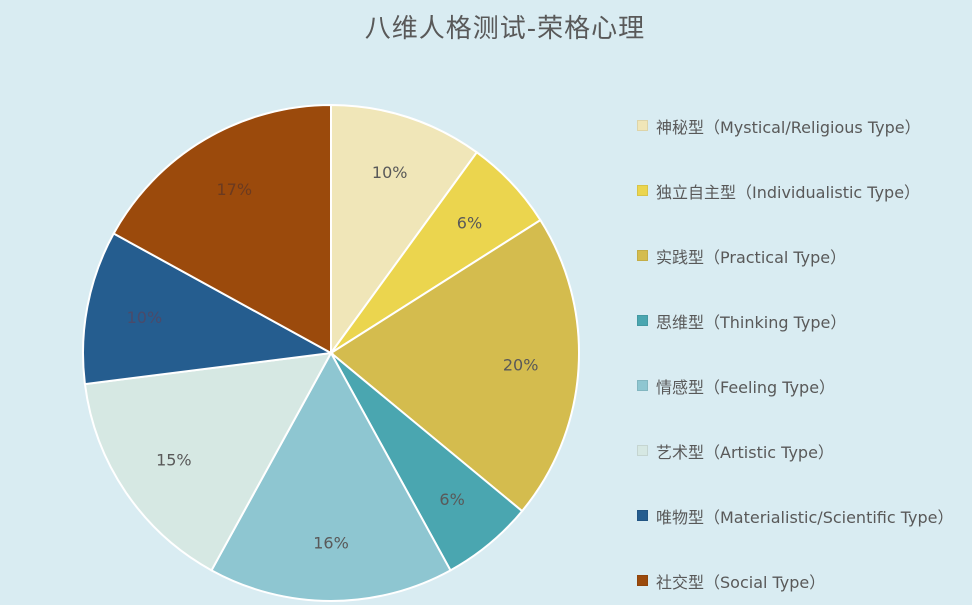  I want to click on legend-item-6: 唯物型（Materialistic/Scientific Type）, so click(804, 515).